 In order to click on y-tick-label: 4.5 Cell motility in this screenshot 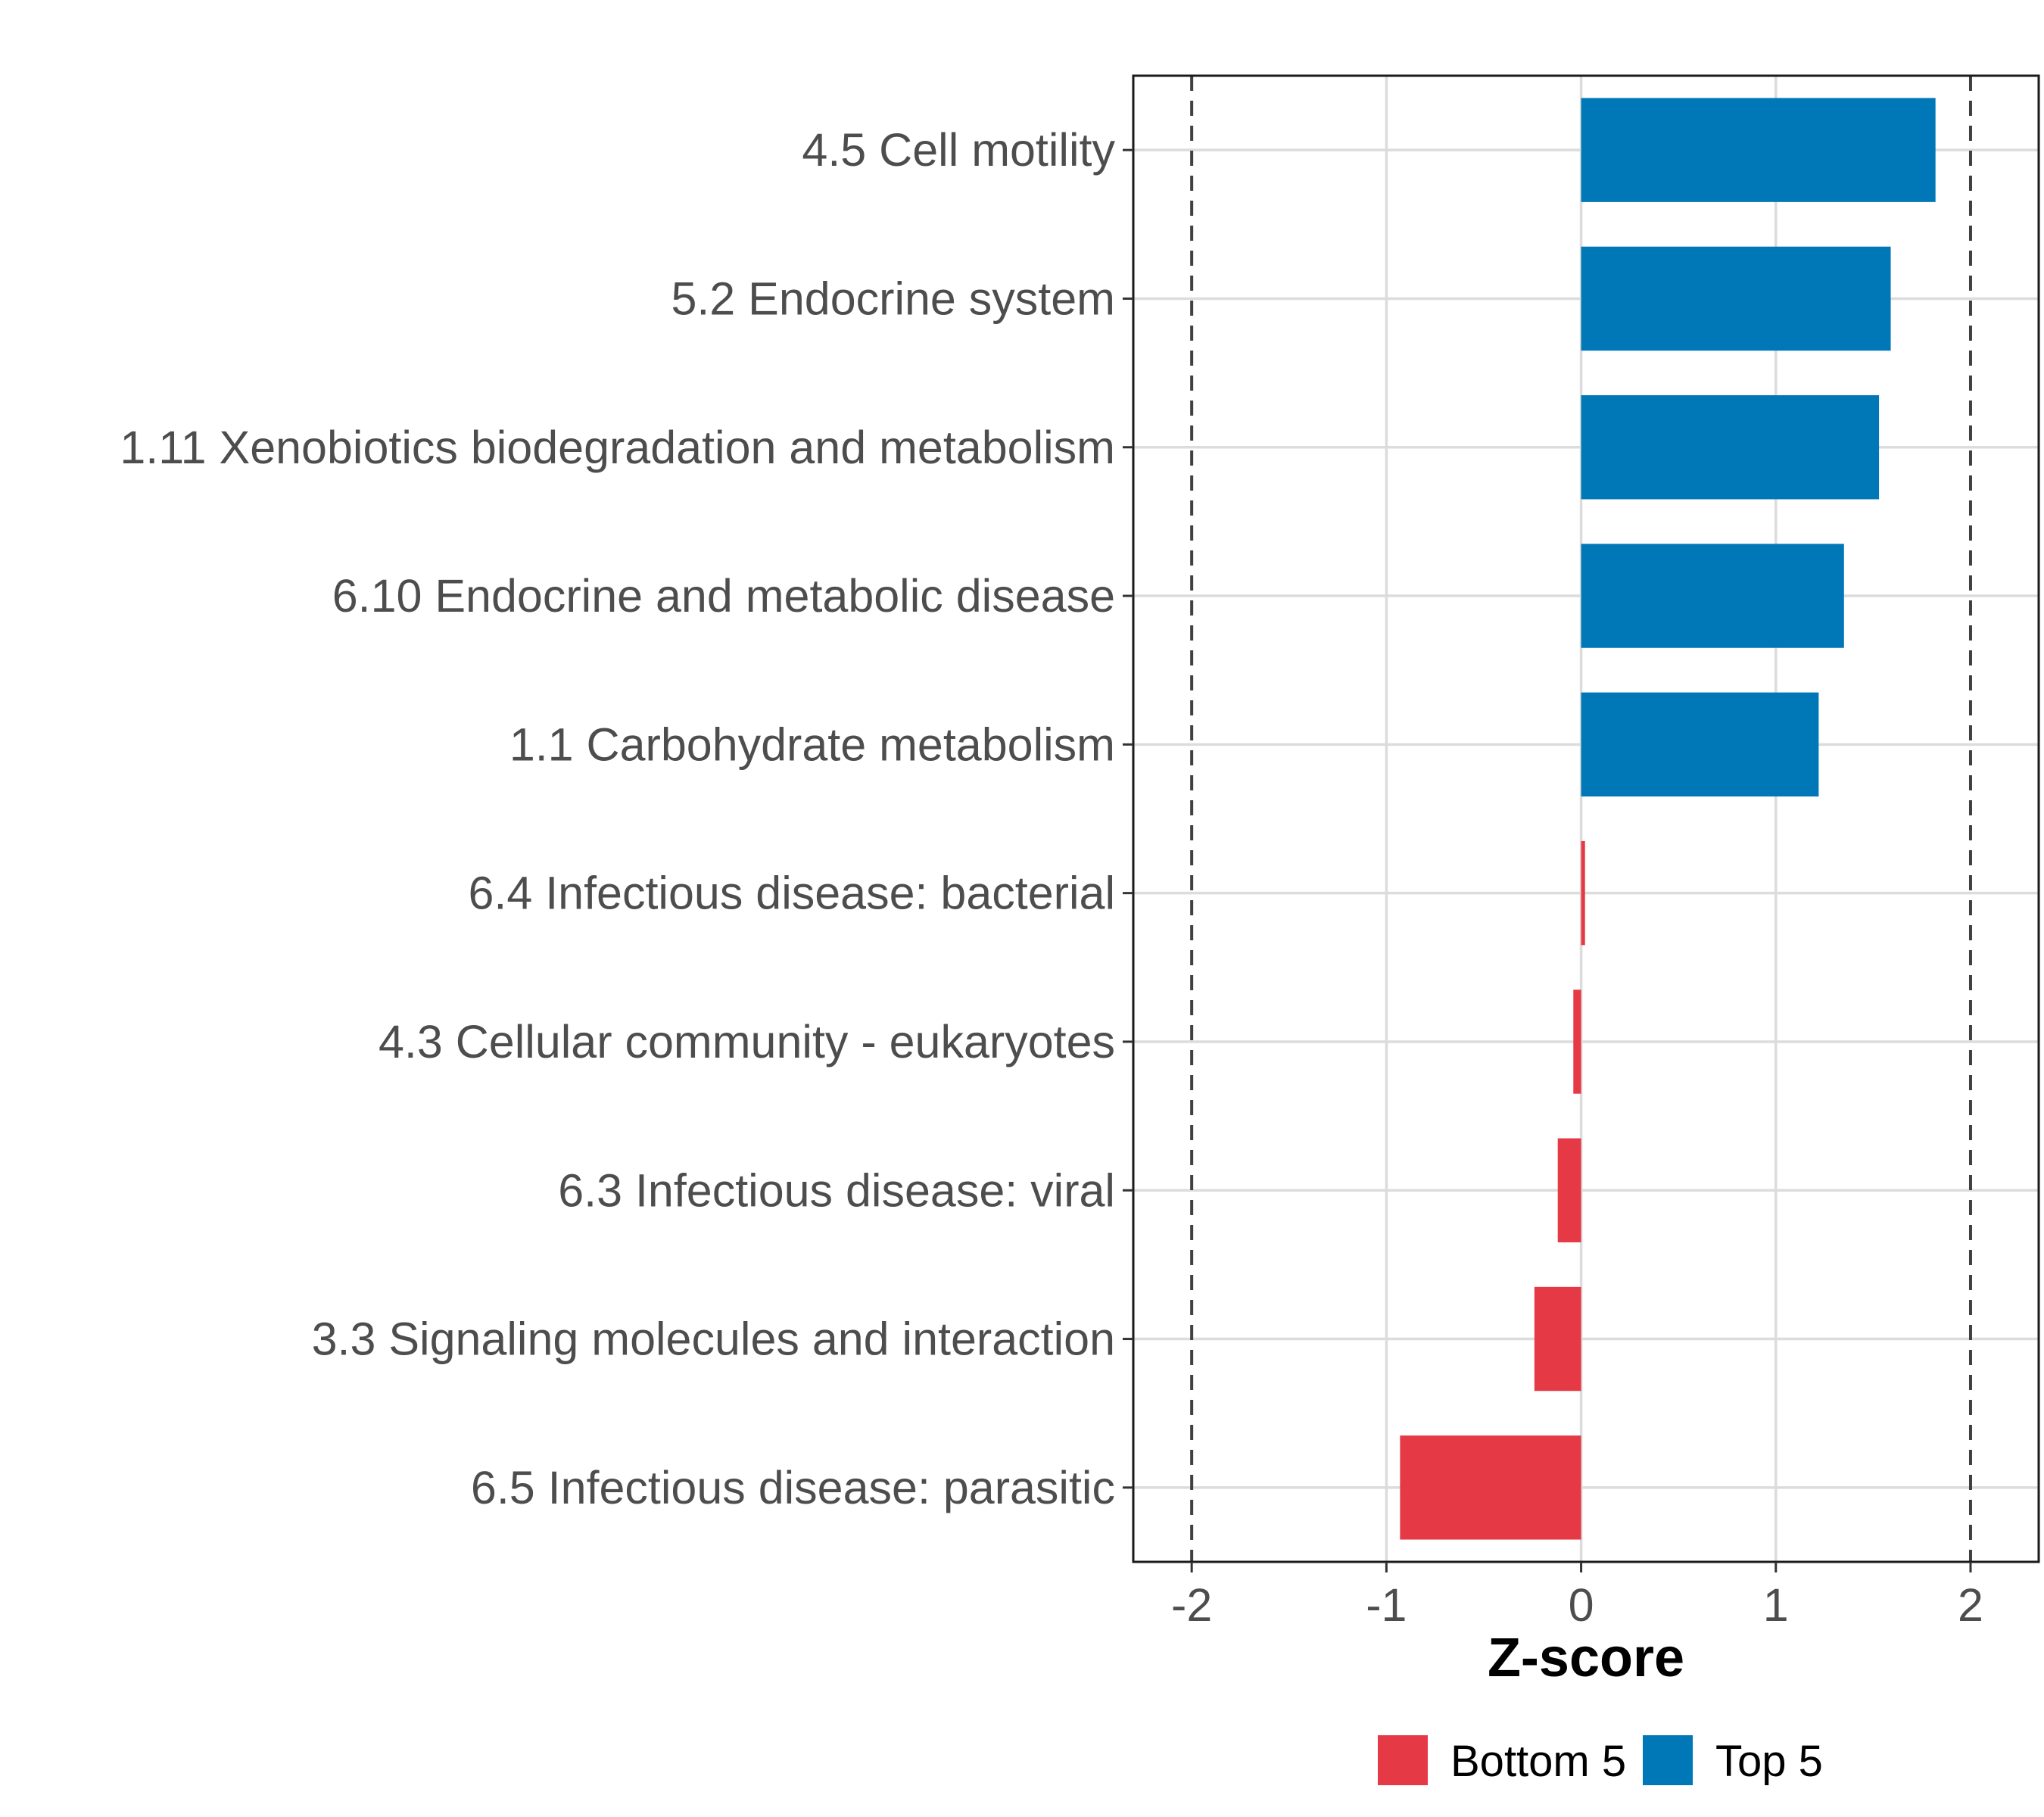, I will do `click(959, 150)`.